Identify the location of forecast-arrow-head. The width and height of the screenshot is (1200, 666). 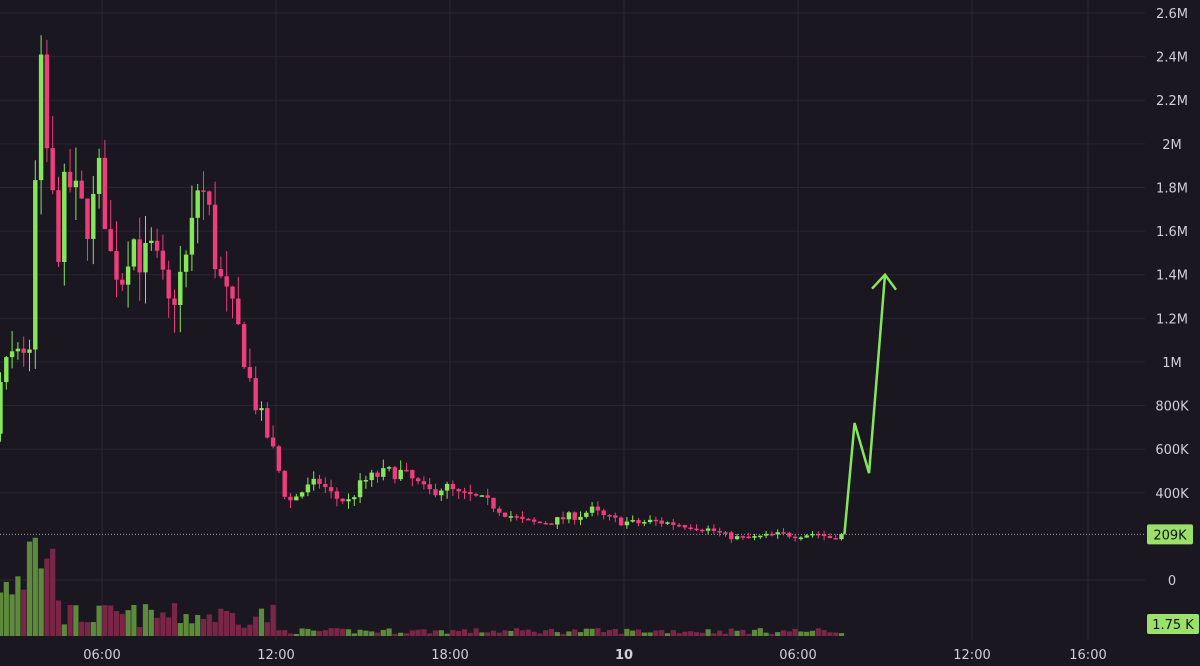
(884, 281).